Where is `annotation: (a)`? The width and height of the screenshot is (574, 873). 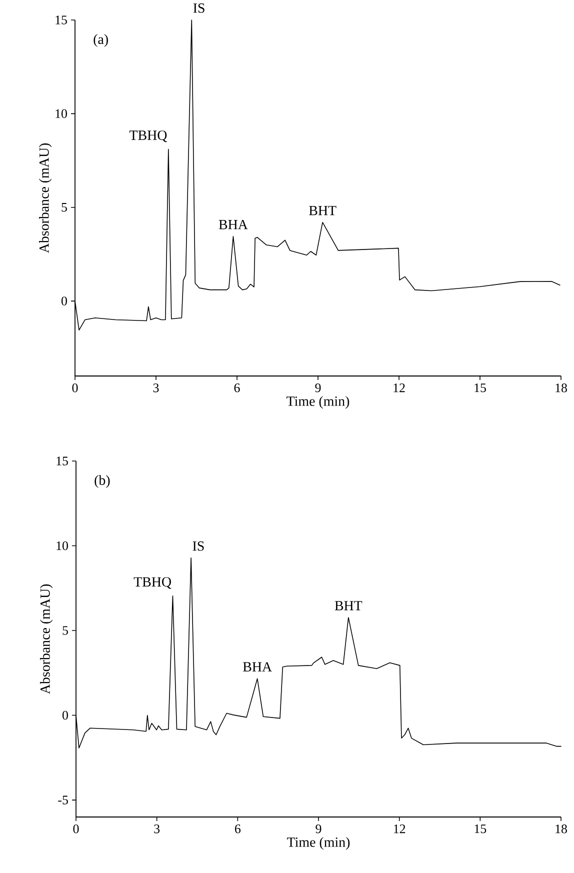
annotation: (a) is located at coordinates (101, 40).